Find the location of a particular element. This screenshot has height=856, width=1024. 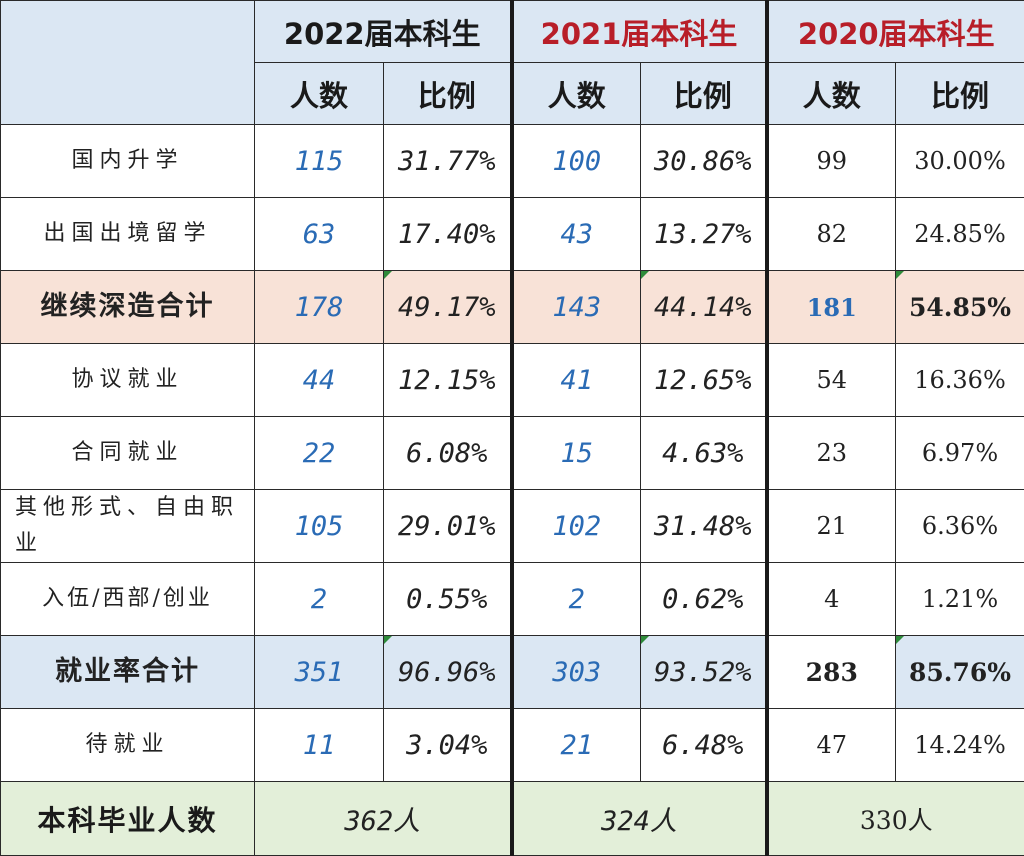

cell-2022-ratio: 12.15% is located at coordinates (448, 380).